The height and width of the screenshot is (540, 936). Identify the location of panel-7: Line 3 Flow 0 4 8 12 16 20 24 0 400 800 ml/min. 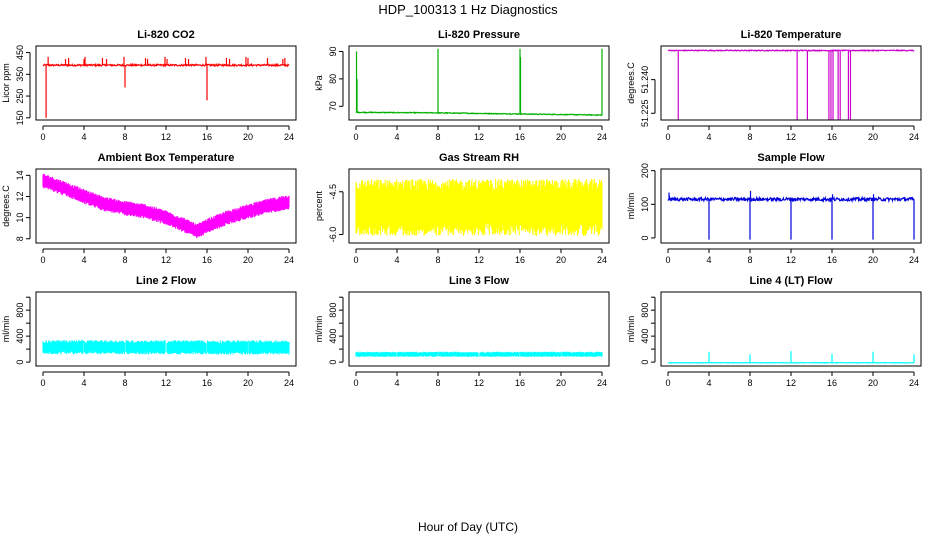
(462, 331).